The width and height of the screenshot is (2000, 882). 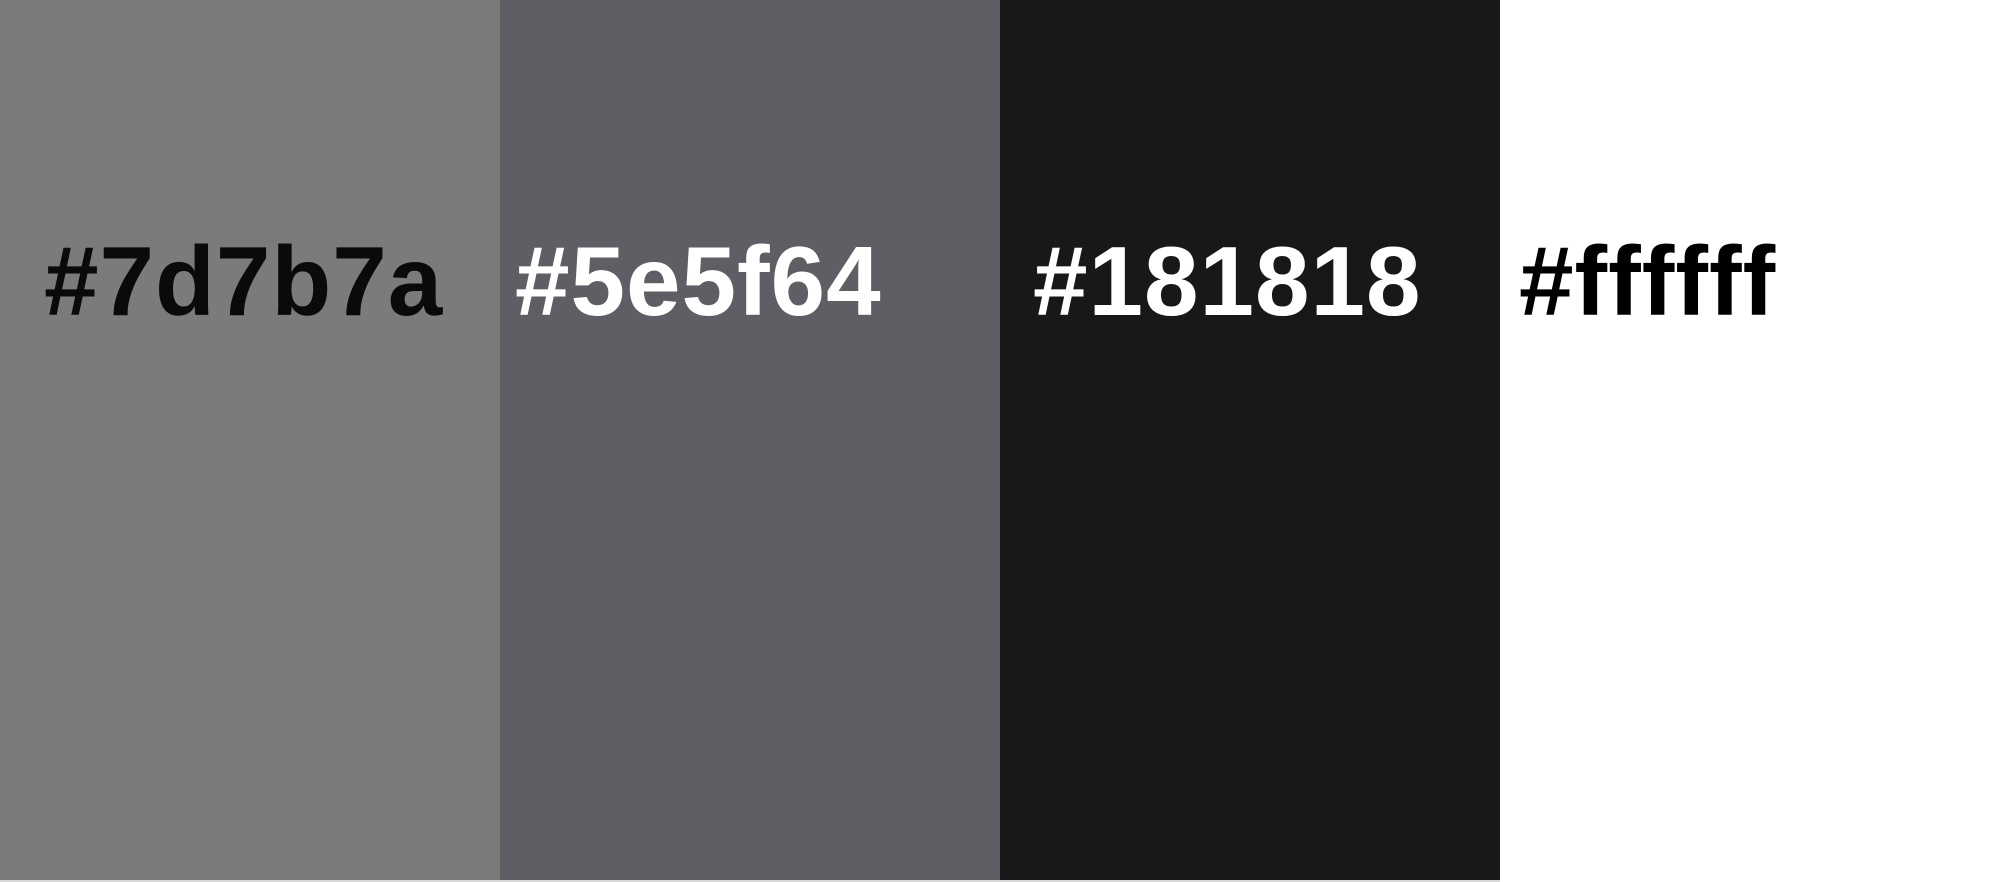 I want to click on swatch-3-hex-label: #181818, so click(x=1227, y=281).